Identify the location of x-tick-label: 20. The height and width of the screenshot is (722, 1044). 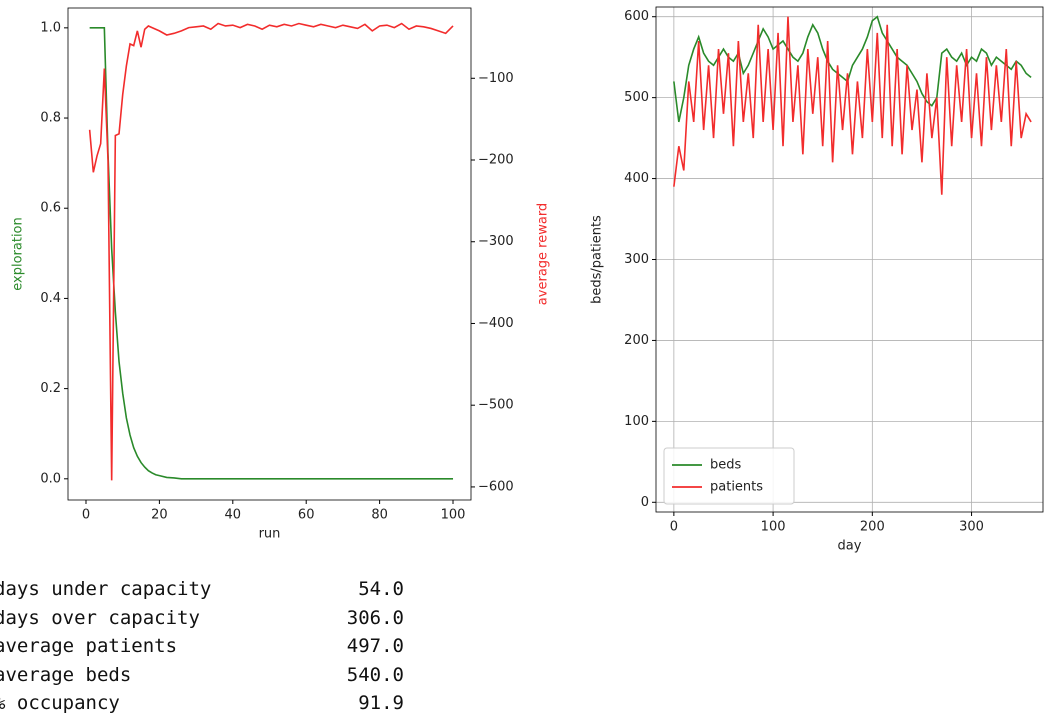
(159, 515).